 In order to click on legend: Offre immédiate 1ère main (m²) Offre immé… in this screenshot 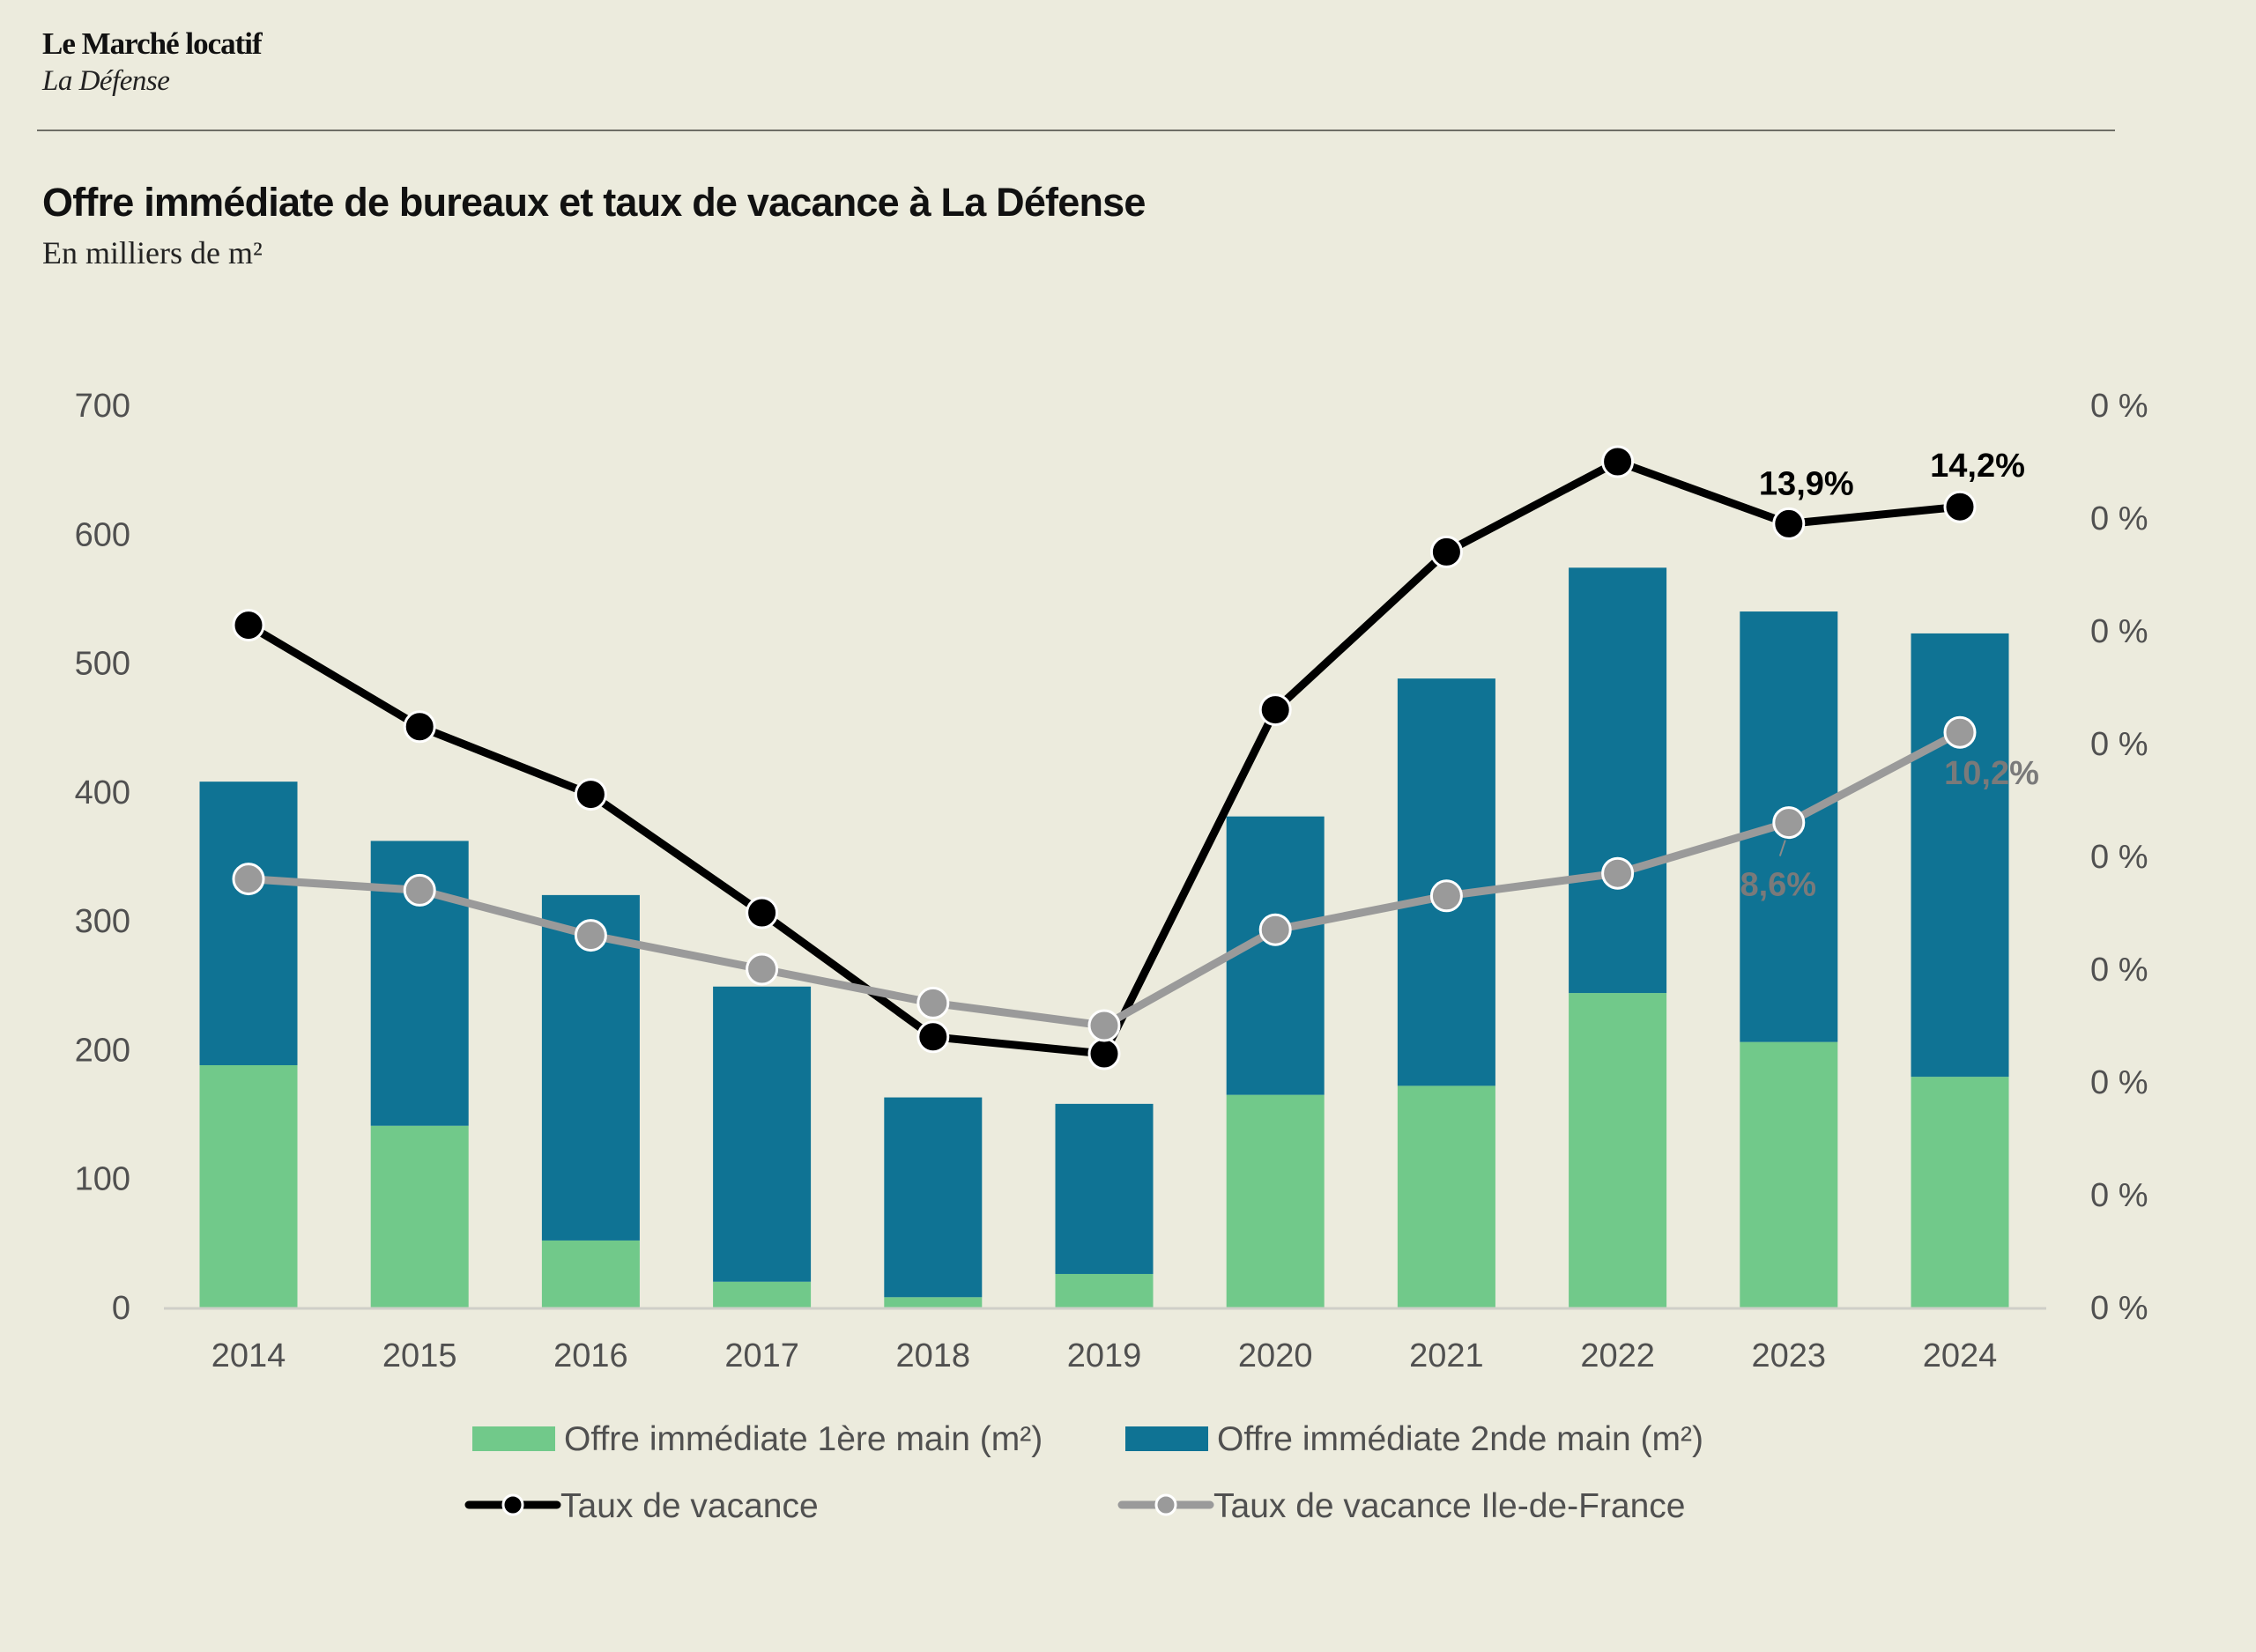, I will do `click(1083, 1472)`.